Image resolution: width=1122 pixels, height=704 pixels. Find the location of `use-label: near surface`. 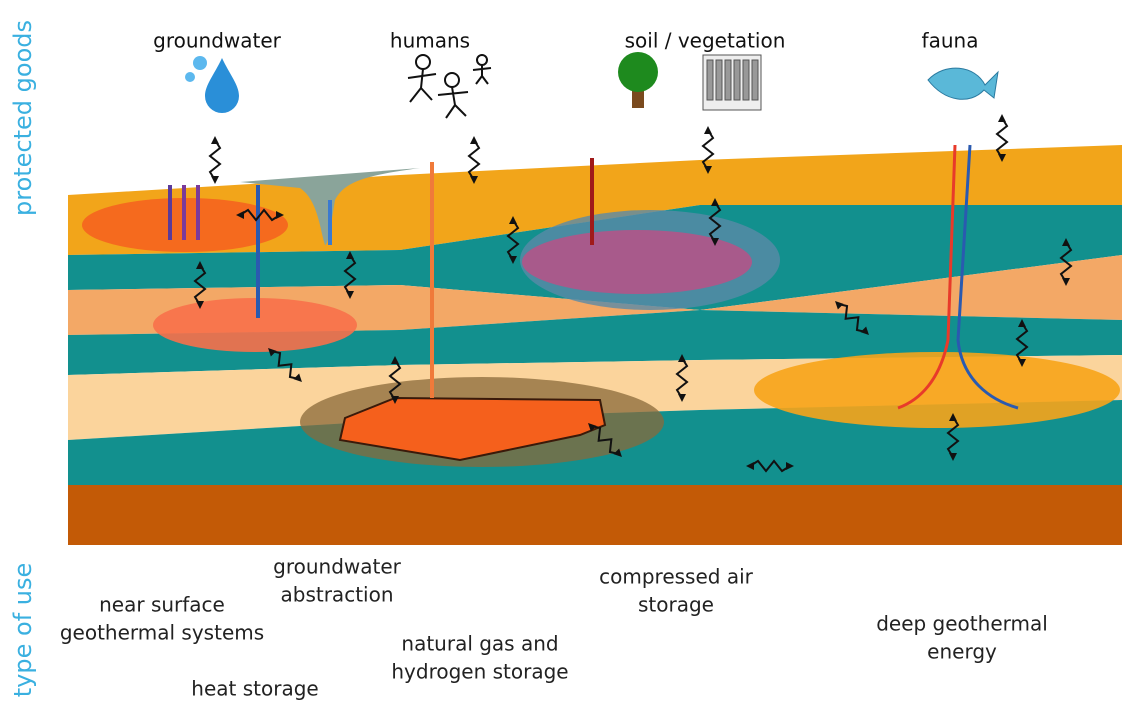

use-label: near surface is located at coordinates (162, 605).